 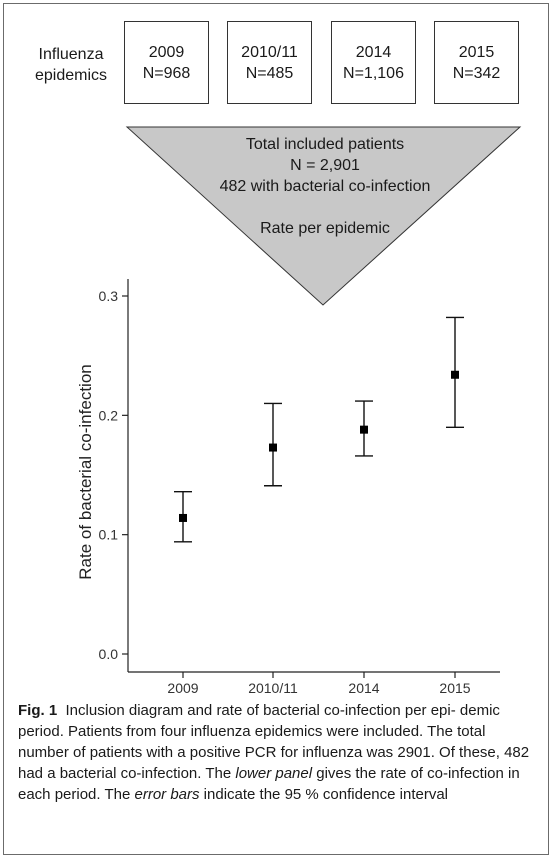 What do you see at coordinates (109, 654) in the screenshot?
I see `y-tick-label: 0.0` at bounding box center [109, 654].